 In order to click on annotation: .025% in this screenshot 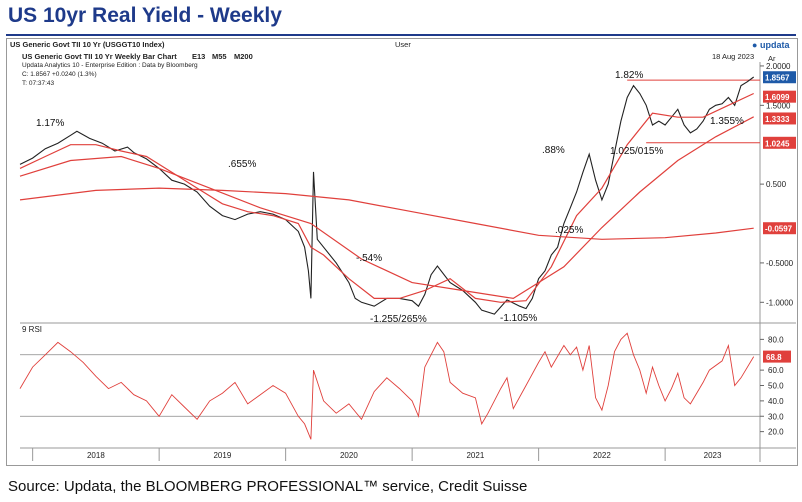, I will do `click(569, 230)`.